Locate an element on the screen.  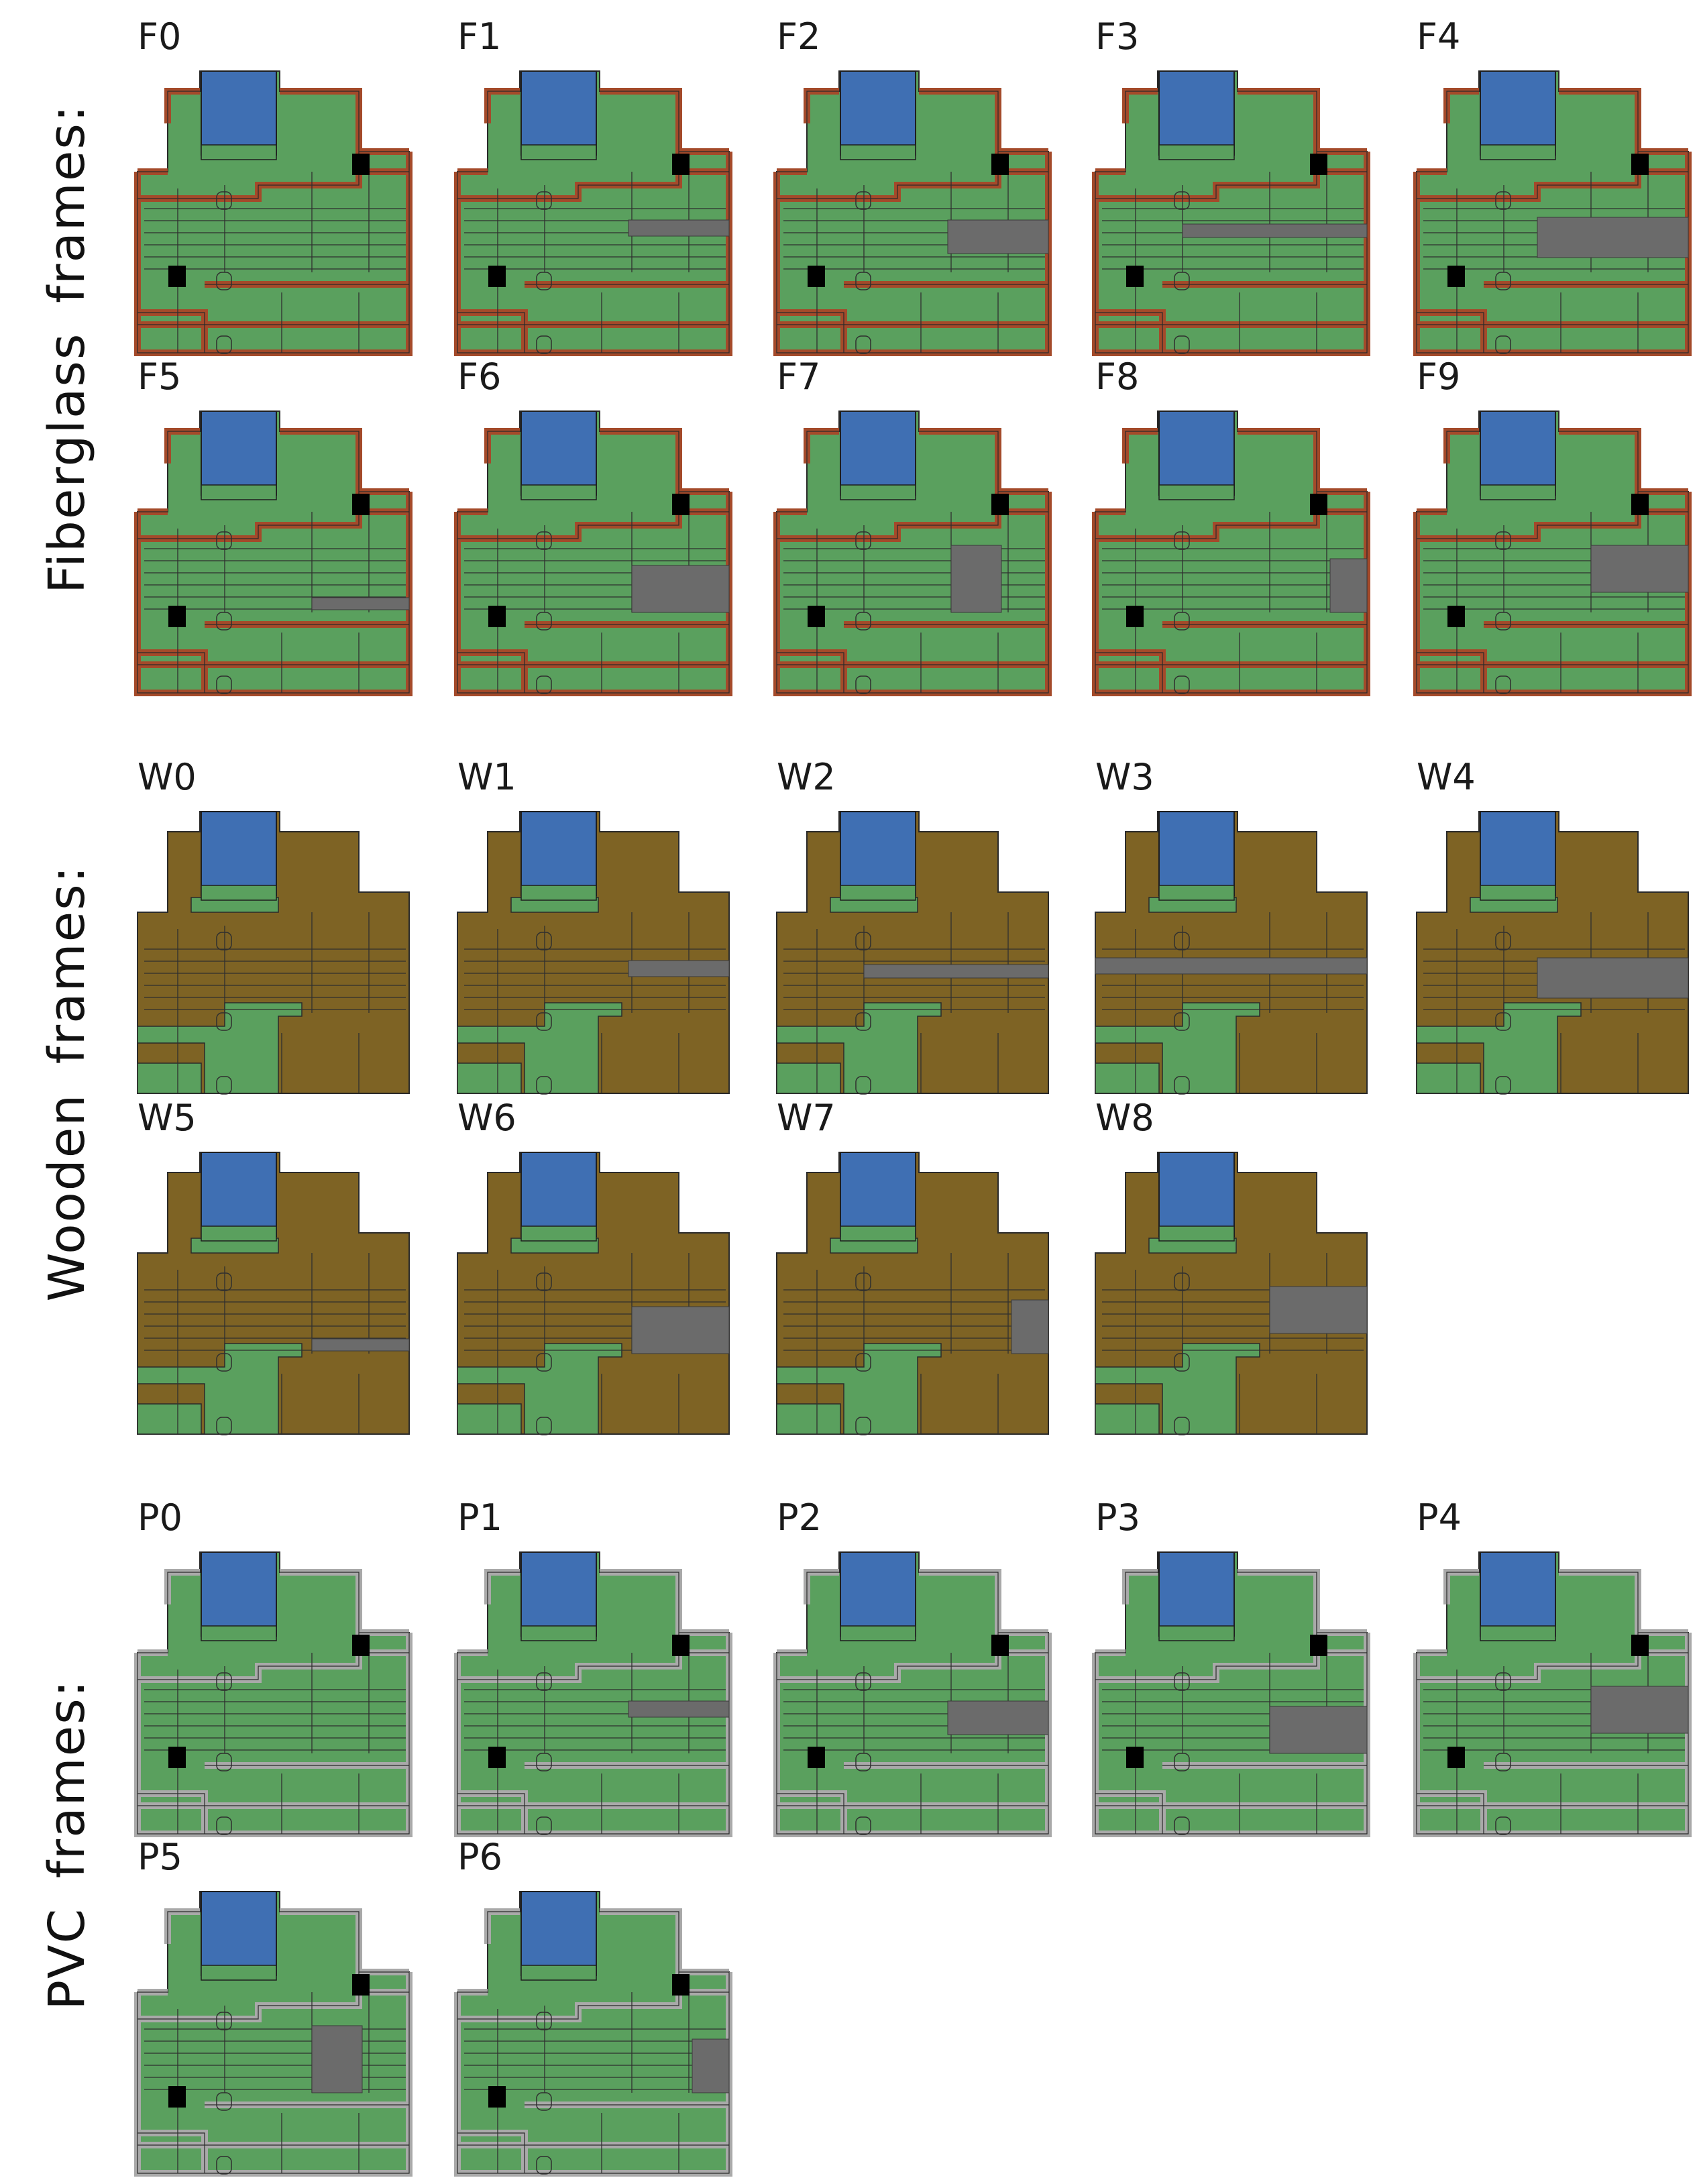
frame-f5-void-lower is located at coordinates (177, 617).